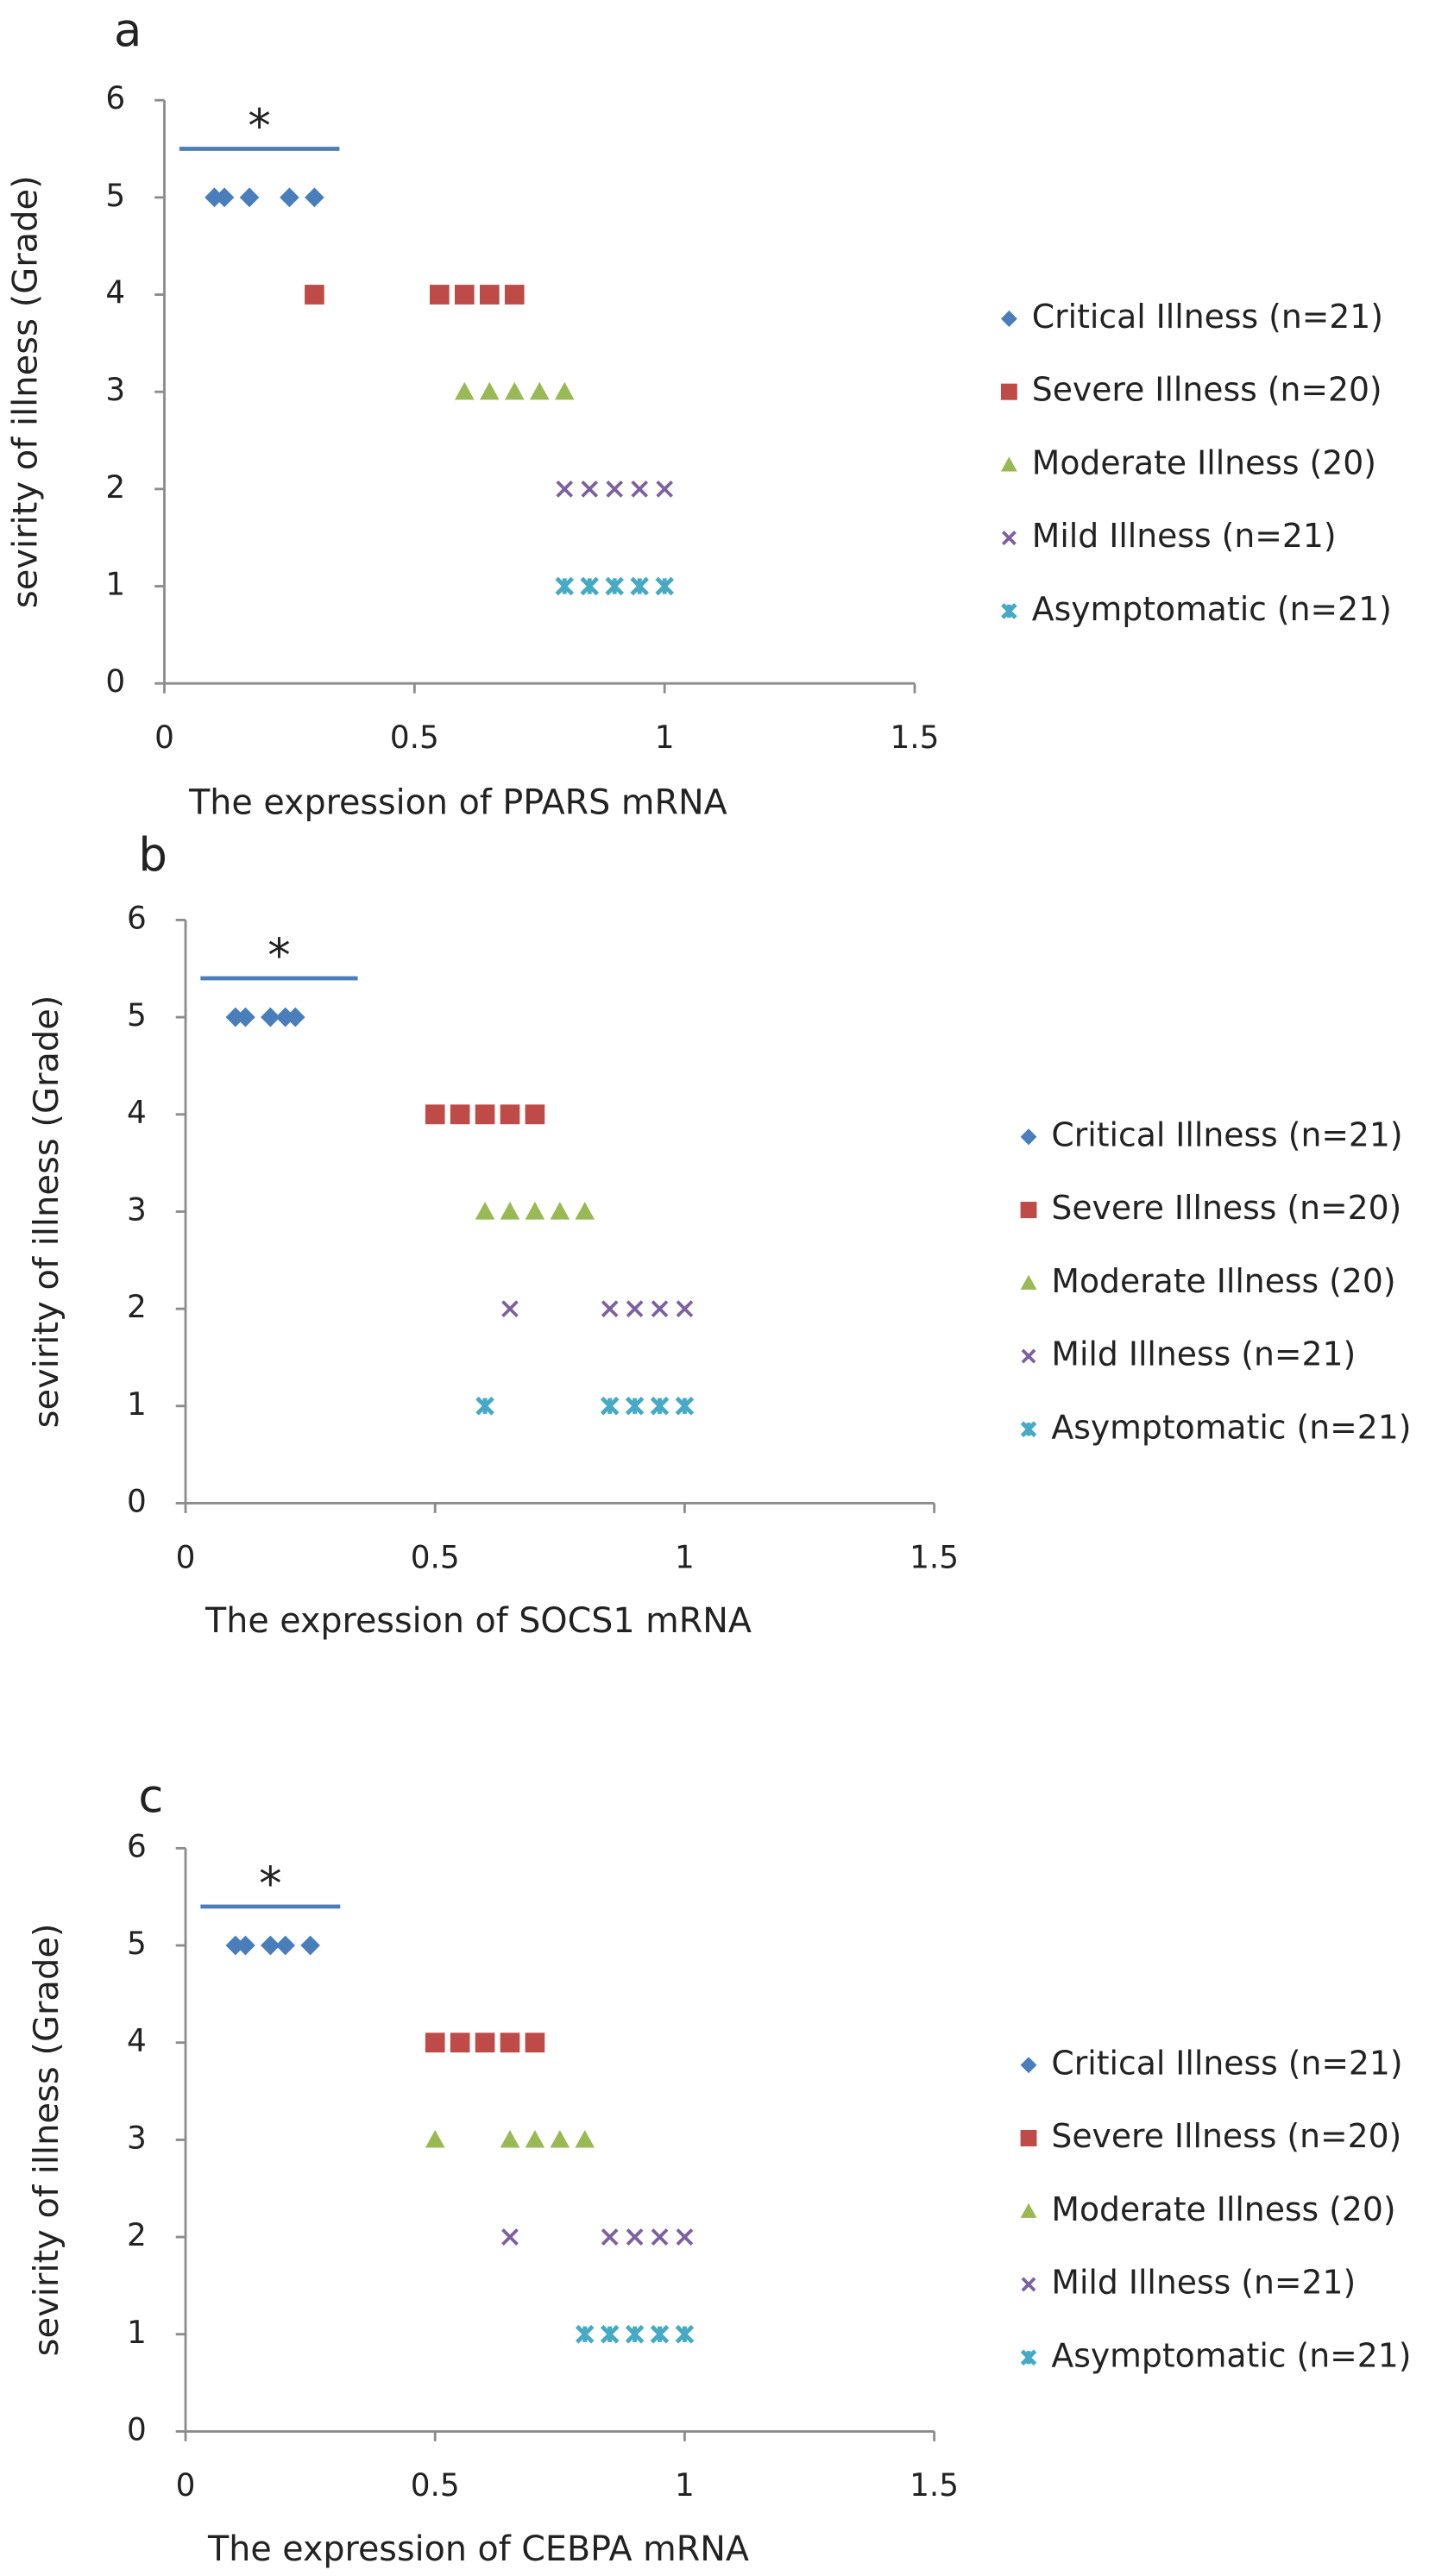  What do you see at coordinates (137, 2429) in the screenshot?
I see `y-tick-label: 0` at bounding box center [137, 2429].